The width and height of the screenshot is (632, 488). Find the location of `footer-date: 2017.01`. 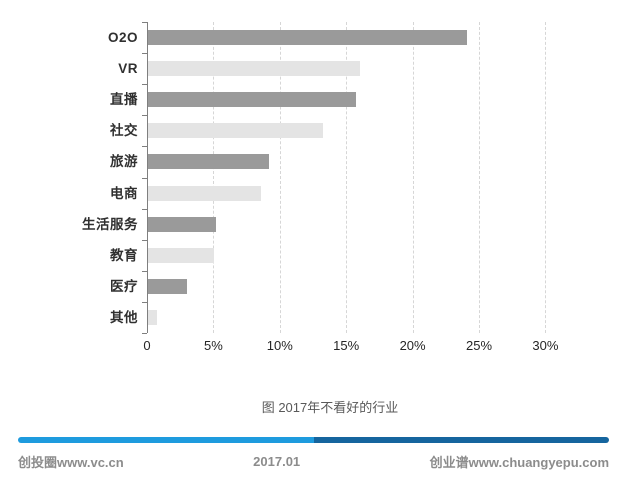

footer-date: 2017.01 is located at coordinates (277, 461).